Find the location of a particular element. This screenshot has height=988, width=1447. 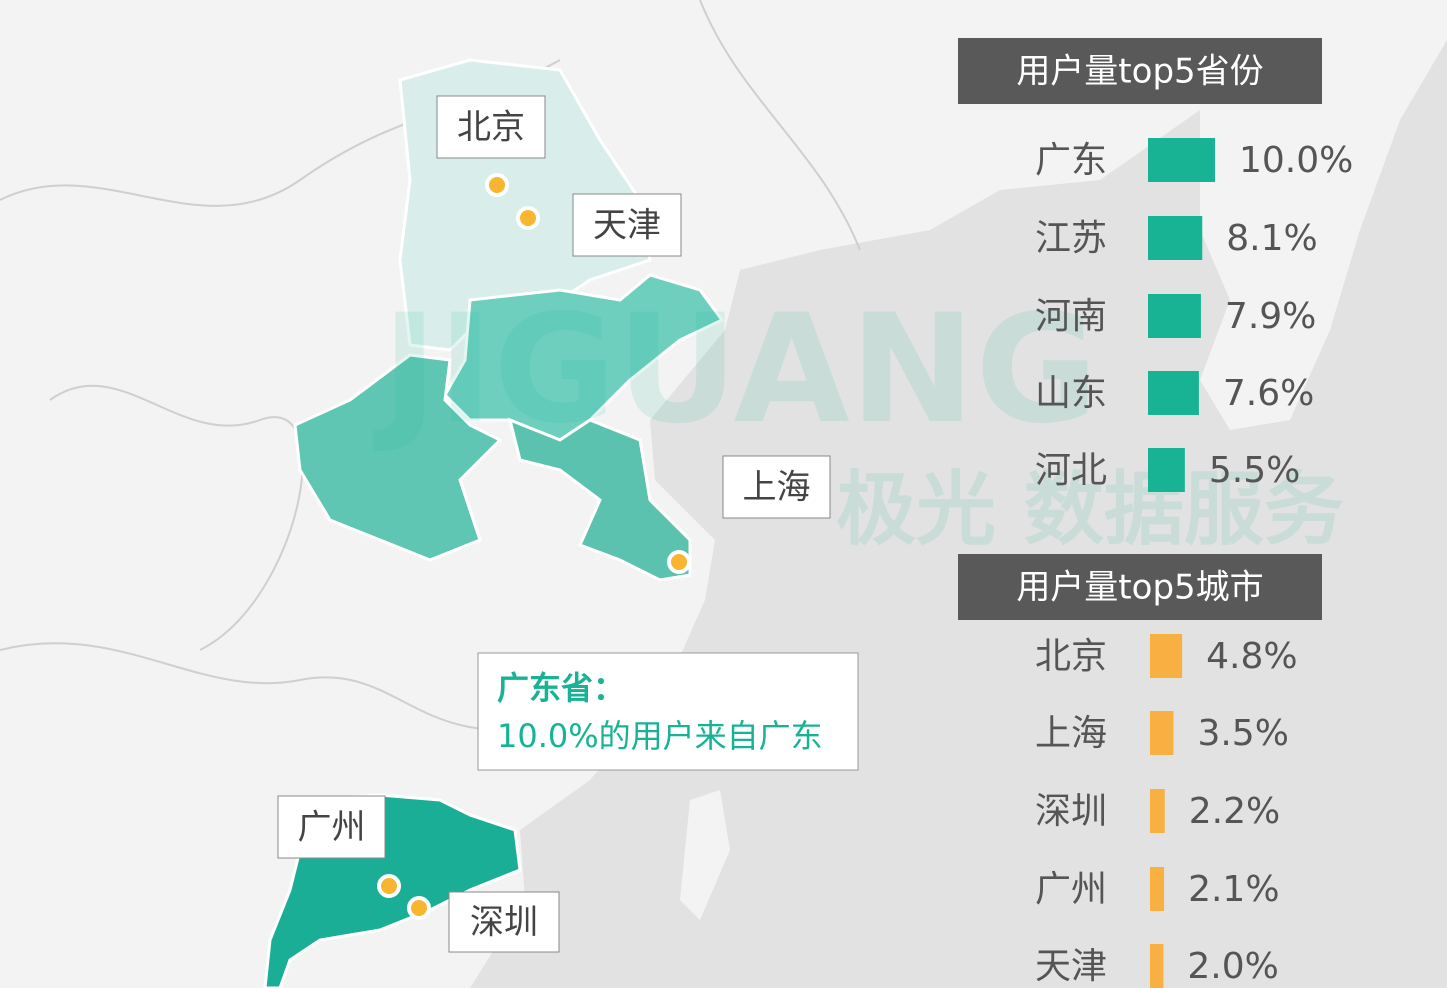

value-label: 2.1% is located at coordinates (1233, 889).